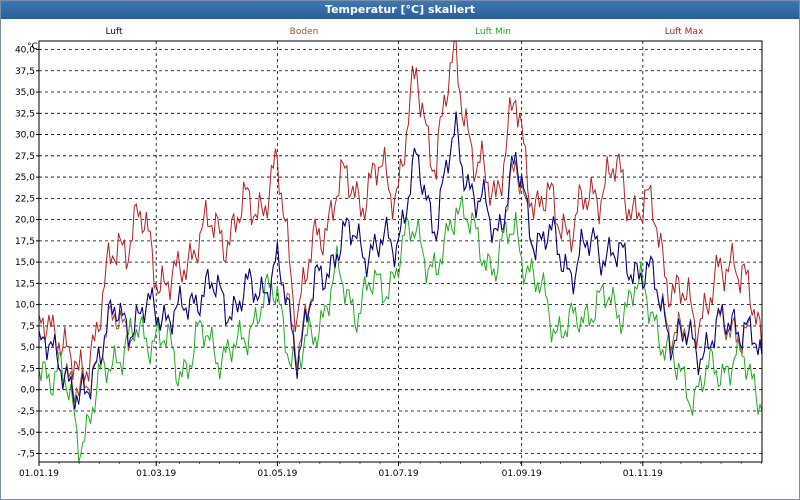  I want to click on y-tick-label: 17,5, so click(25, 242).